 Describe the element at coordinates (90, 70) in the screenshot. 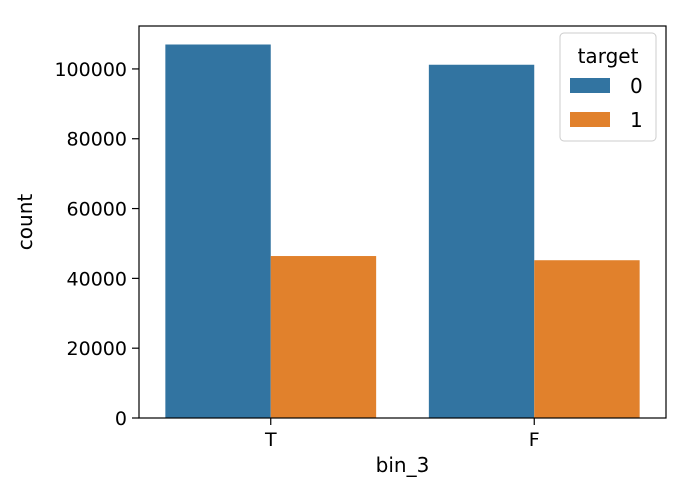

I see `y-tick-label: 100000` at that location.